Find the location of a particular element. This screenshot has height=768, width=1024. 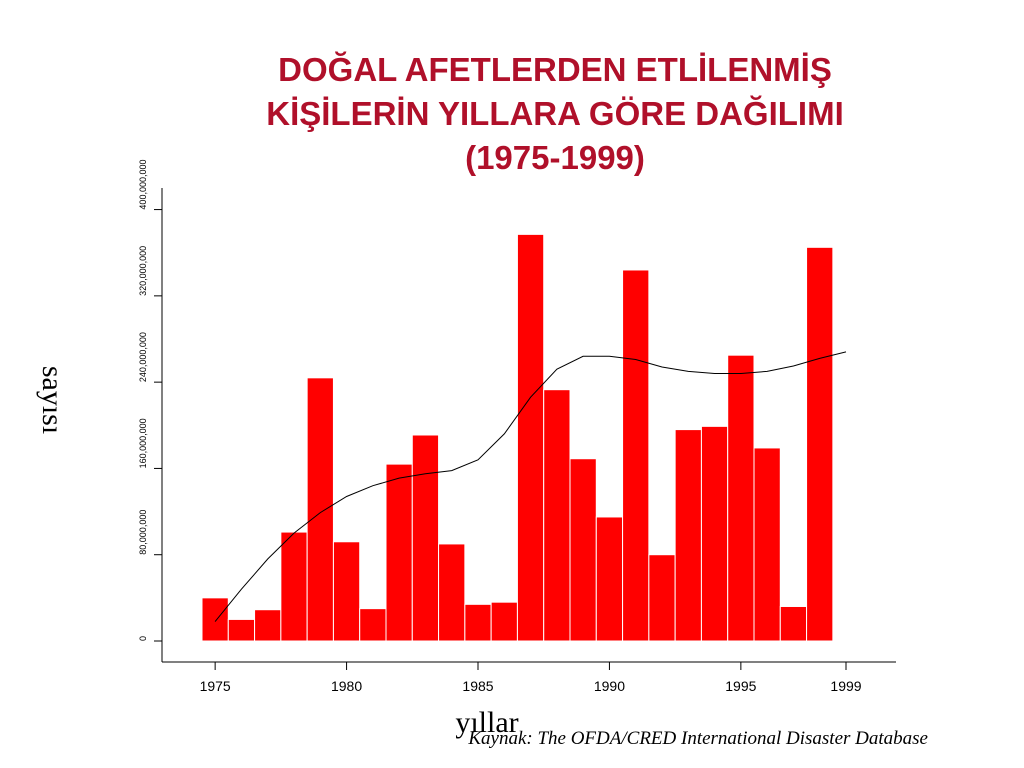

bar-1987 is located at coordinates (530, 437).